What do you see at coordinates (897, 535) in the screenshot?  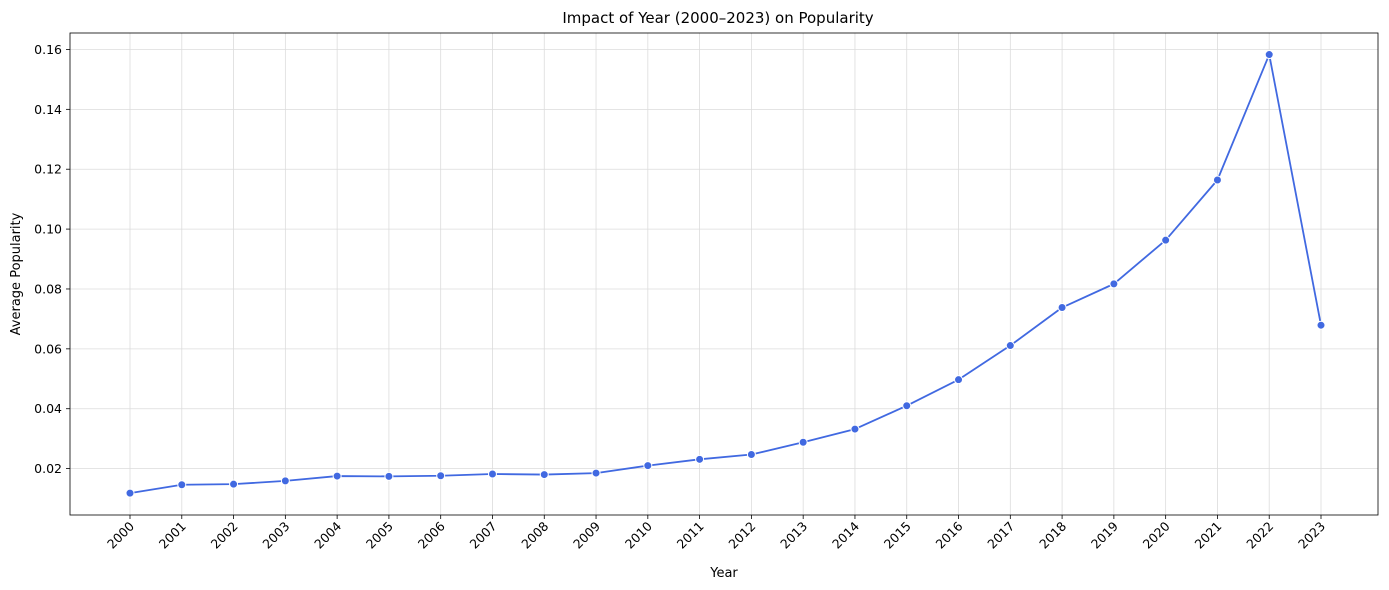 I see `x-tick-label: 2015` at bounding box center [897, 535].